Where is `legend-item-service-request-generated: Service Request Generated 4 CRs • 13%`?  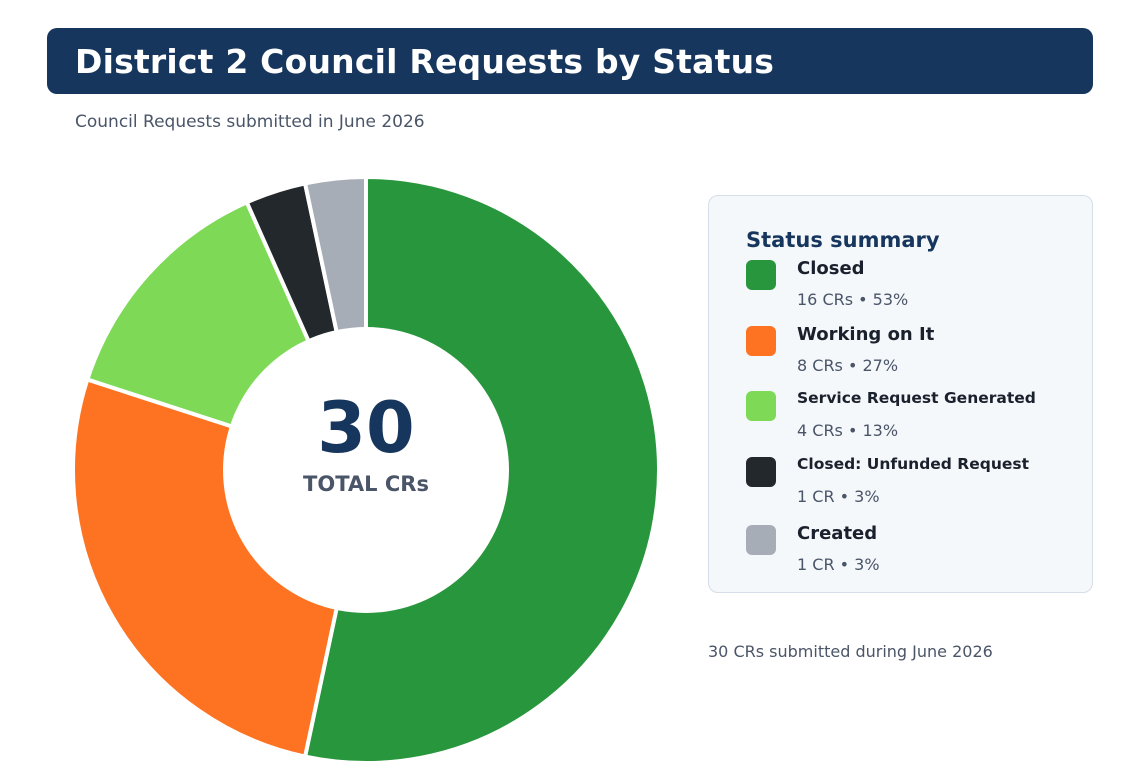 legend-item-service-request-generated: Service Request Generated 4 CRs • 13% is located at coordinates (911, 419).